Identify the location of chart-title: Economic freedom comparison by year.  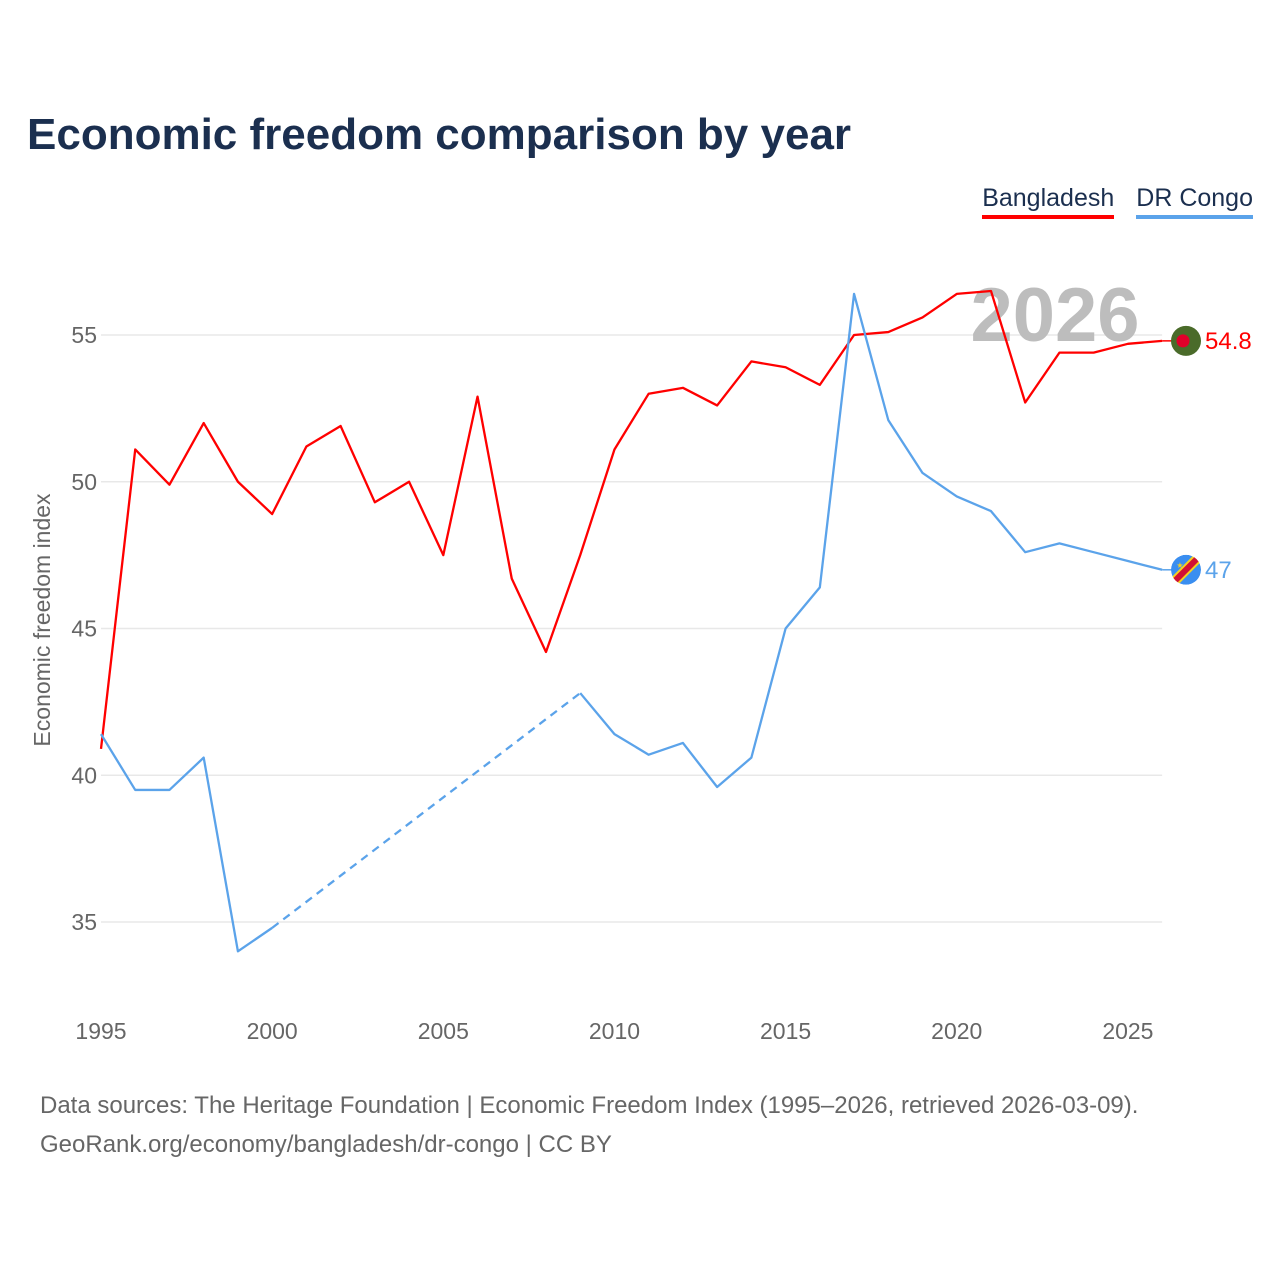
(439, 134).